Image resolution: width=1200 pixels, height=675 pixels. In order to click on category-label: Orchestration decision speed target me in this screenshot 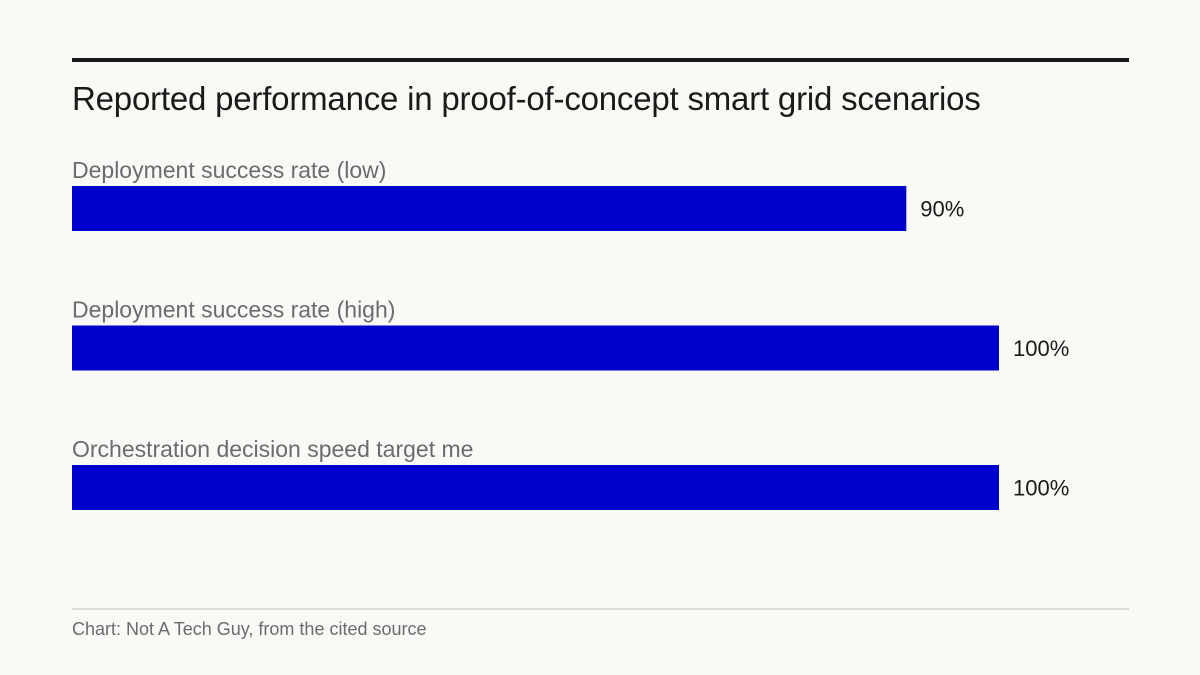, I will do `click(272, 449)`.